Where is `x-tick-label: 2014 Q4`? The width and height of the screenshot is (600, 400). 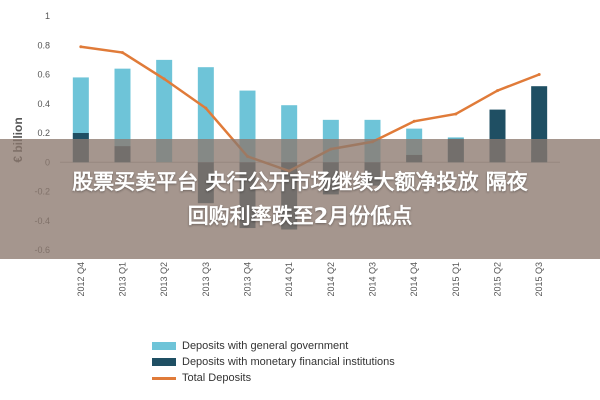
x-tick-label: 2014 Q4 is located at coordinates (414, 279).